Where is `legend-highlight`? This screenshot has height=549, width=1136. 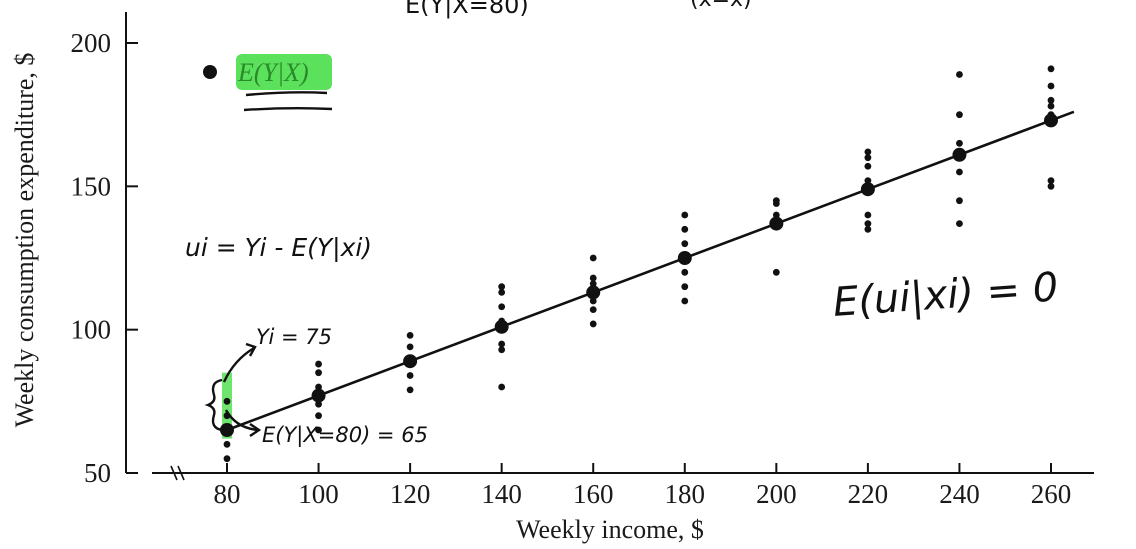 legend-highlight is located at coordinates (284, 72).